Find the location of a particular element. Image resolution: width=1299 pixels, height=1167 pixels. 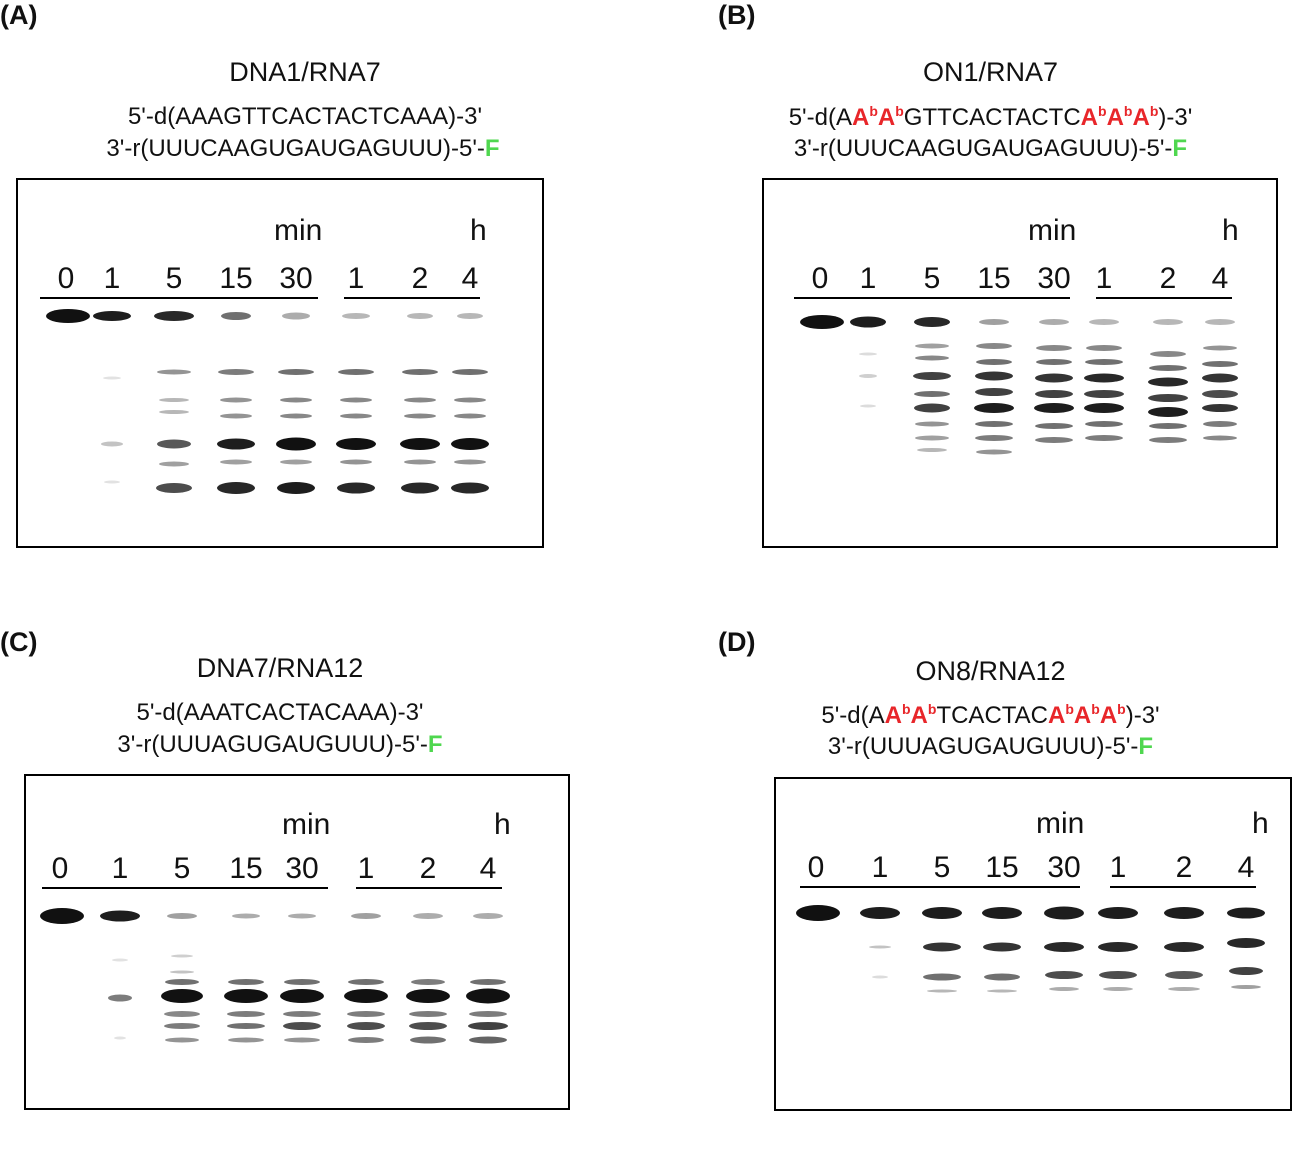

sequence-bottom: 3'-r(UUUAGUGAUGUUU)-5'-F is located at coordinates (280, 744).